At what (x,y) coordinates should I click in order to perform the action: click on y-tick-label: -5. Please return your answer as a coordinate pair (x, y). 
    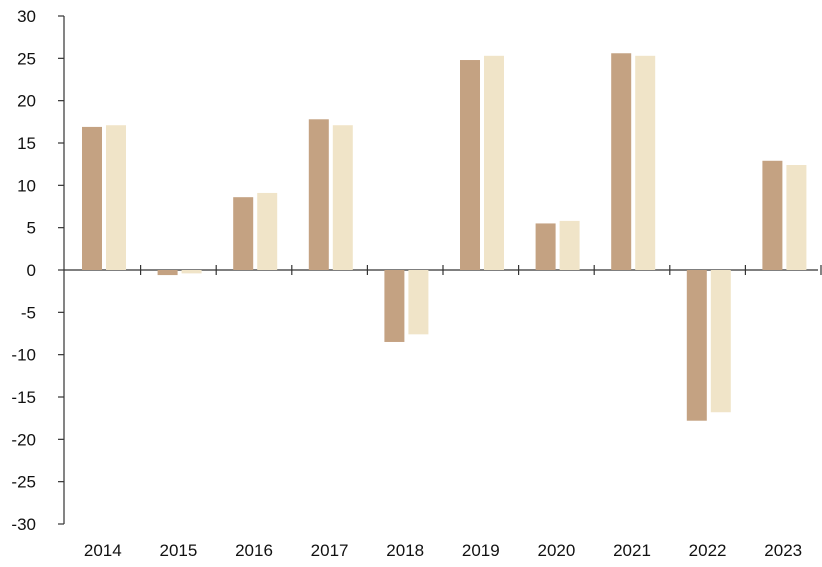
    Looking at the image, I should click on (28, 312).